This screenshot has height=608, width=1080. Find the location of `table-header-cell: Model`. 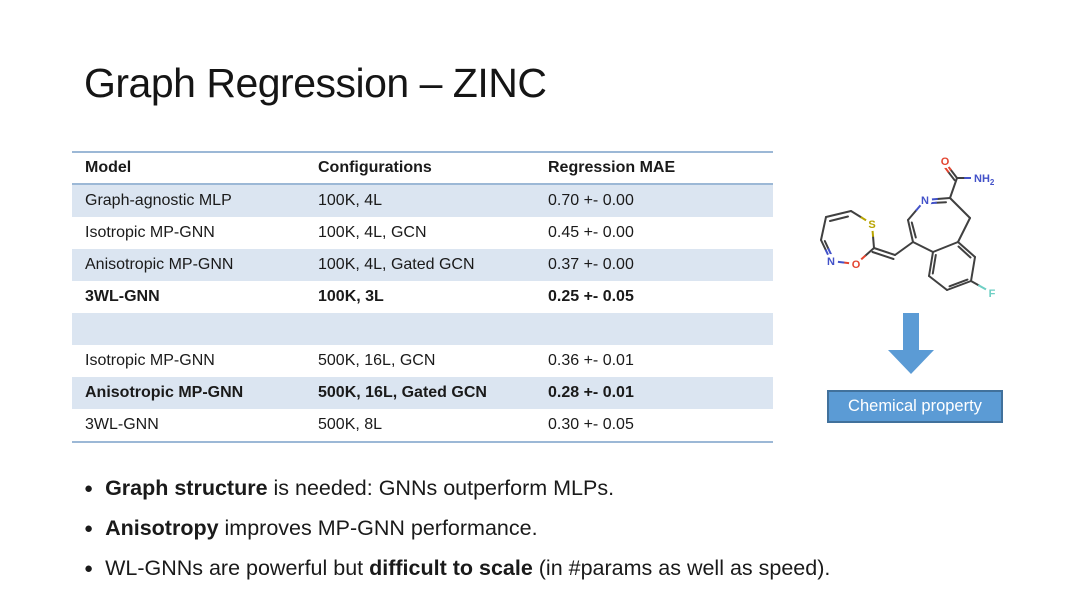

table-header-cell: Model is located at coordinates (108, 167).